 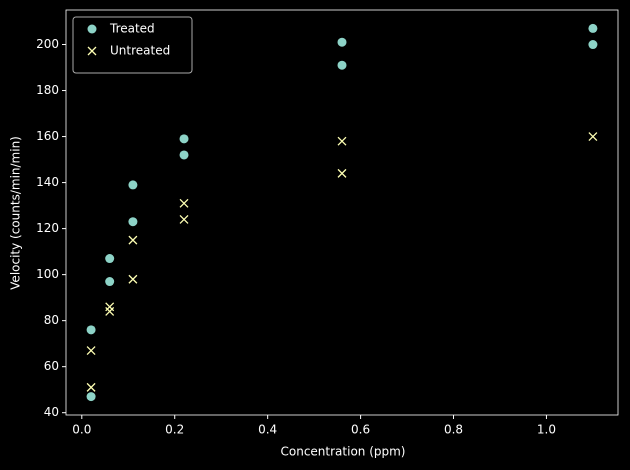 I want to click on legend-label: Untreated, so click(x=140, y=51).